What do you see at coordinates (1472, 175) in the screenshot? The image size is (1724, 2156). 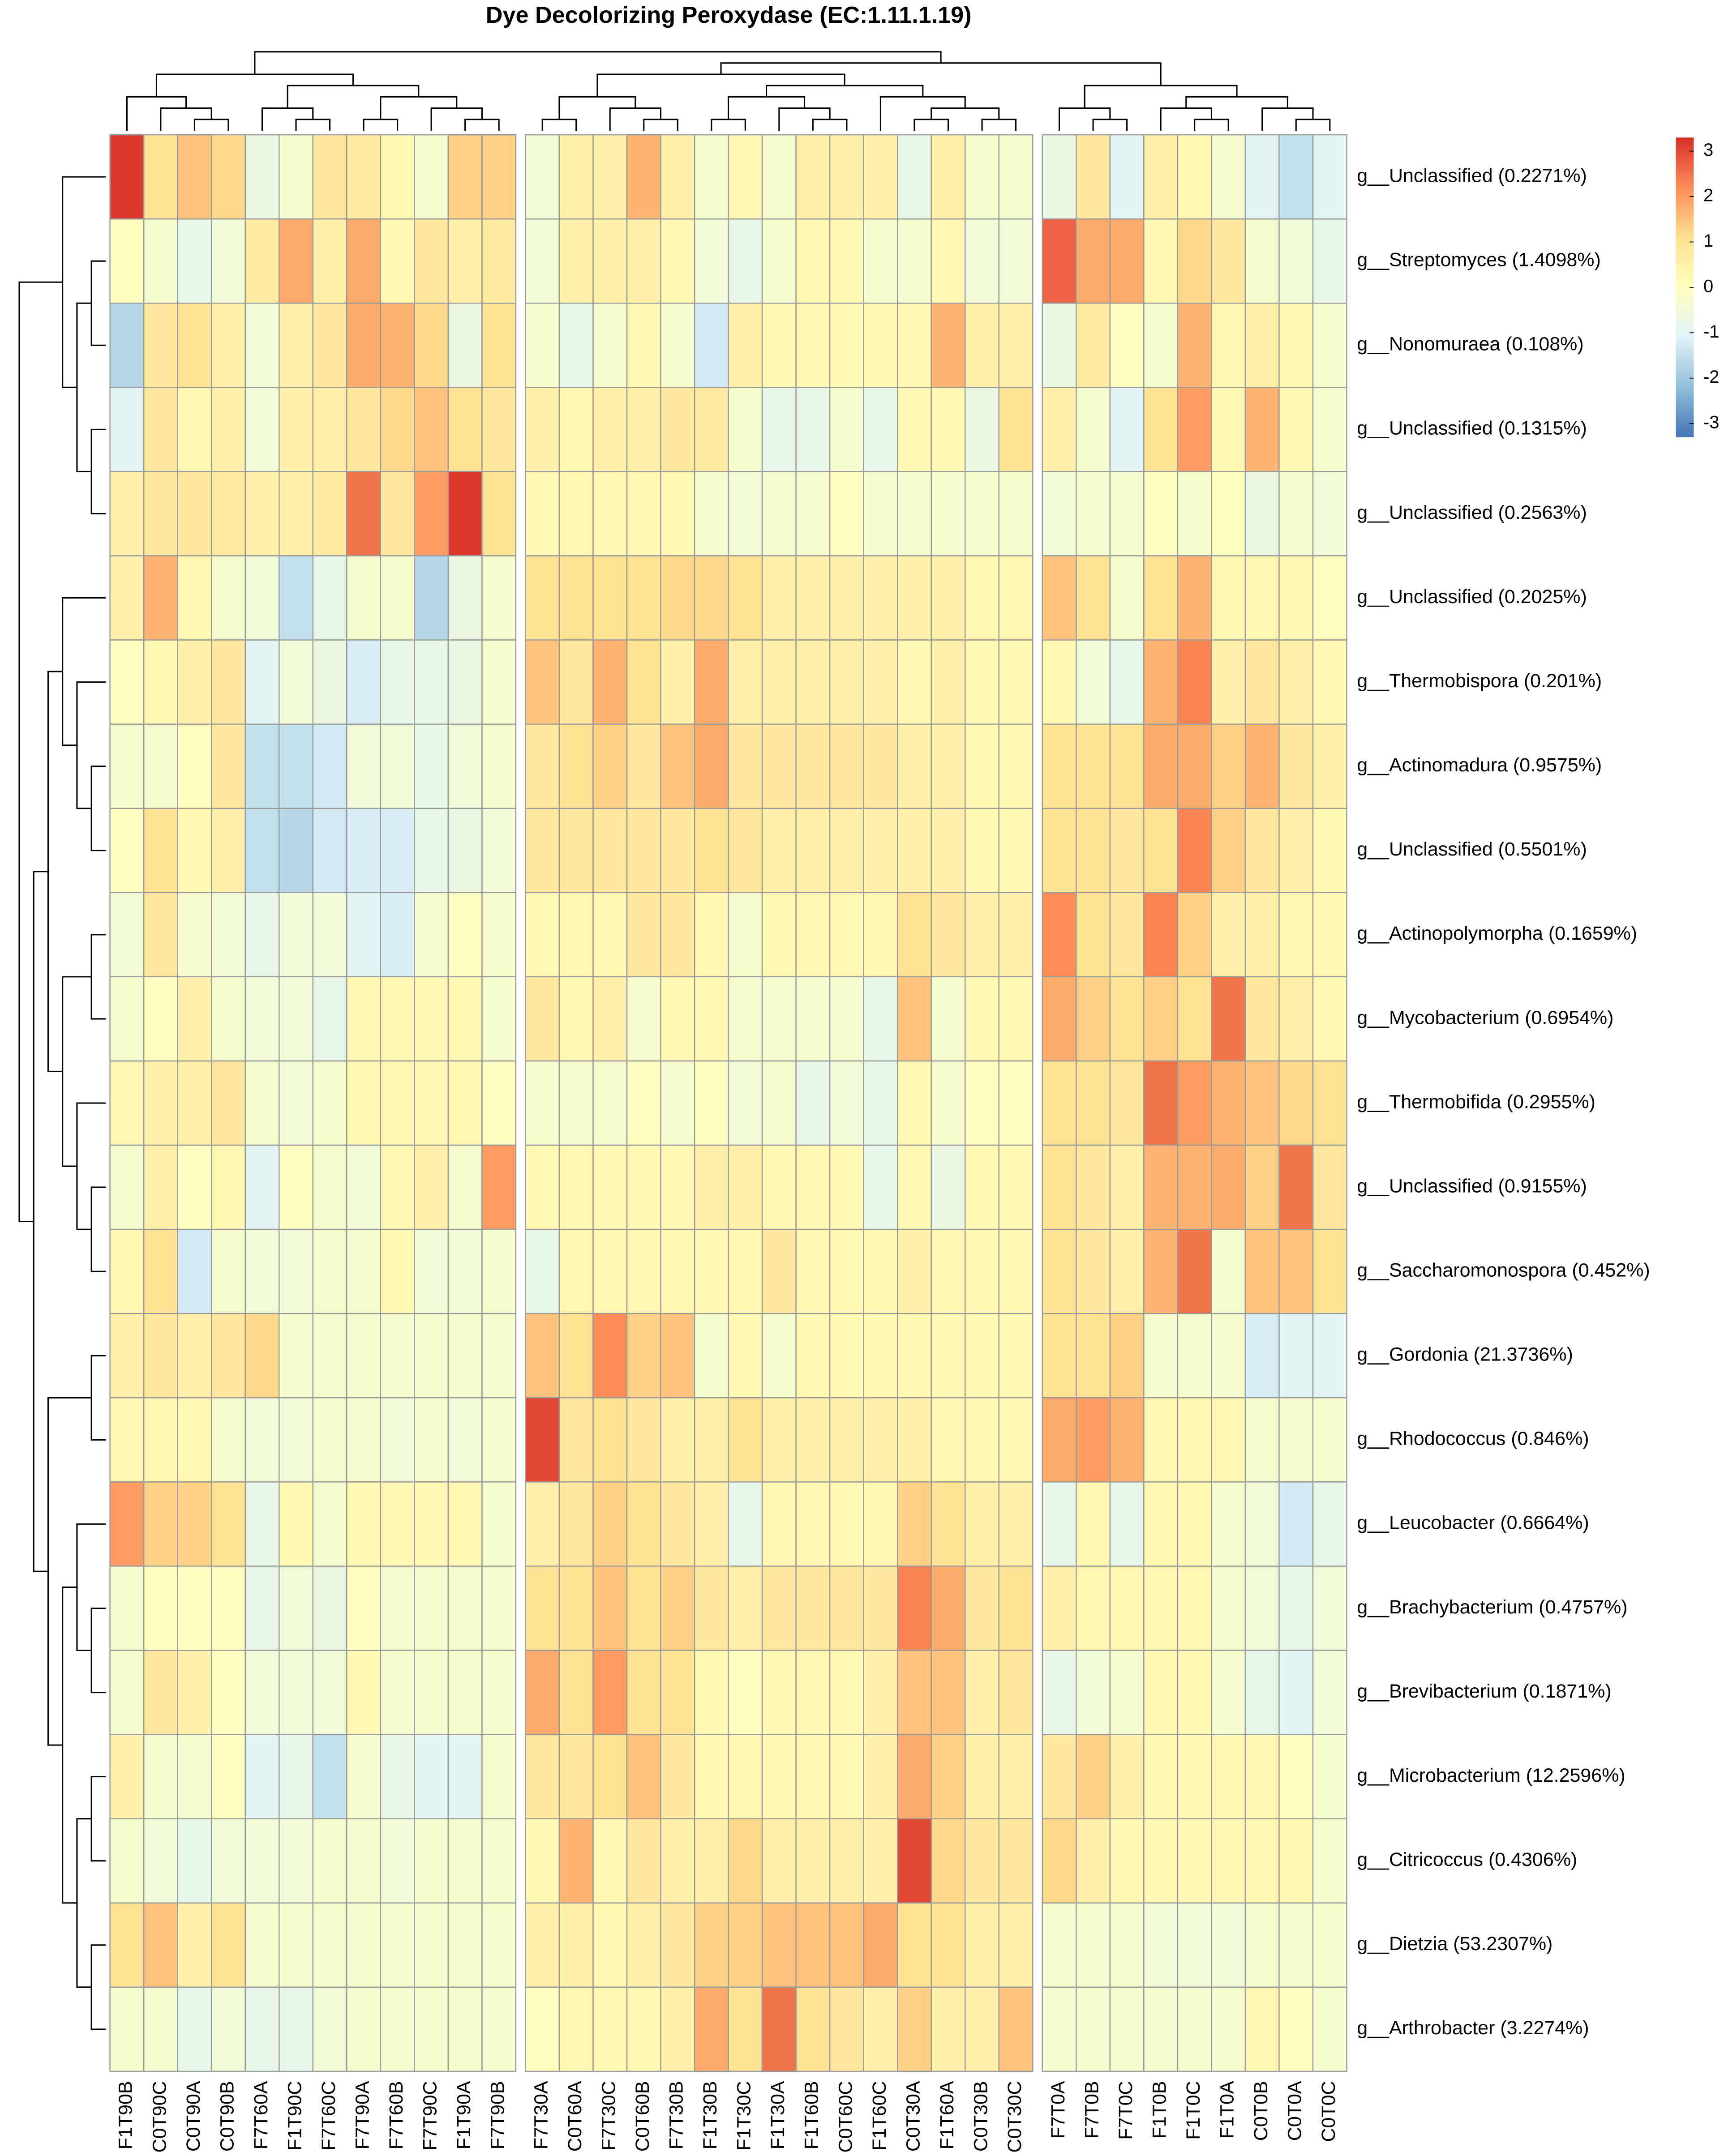 I see `row-label: g__Unclassified (0.2271%)` at bounding box center [1472, 175].